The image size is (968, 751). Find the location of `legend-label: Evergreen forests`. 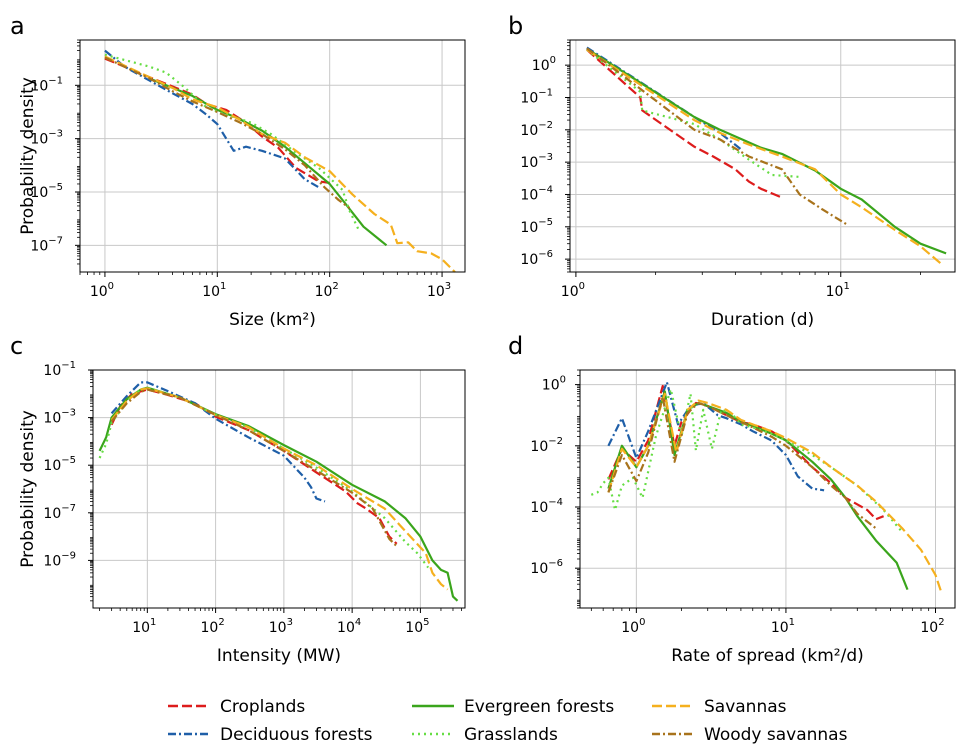

legend-label: Evergreen forests is located at coordinates (539, 707).